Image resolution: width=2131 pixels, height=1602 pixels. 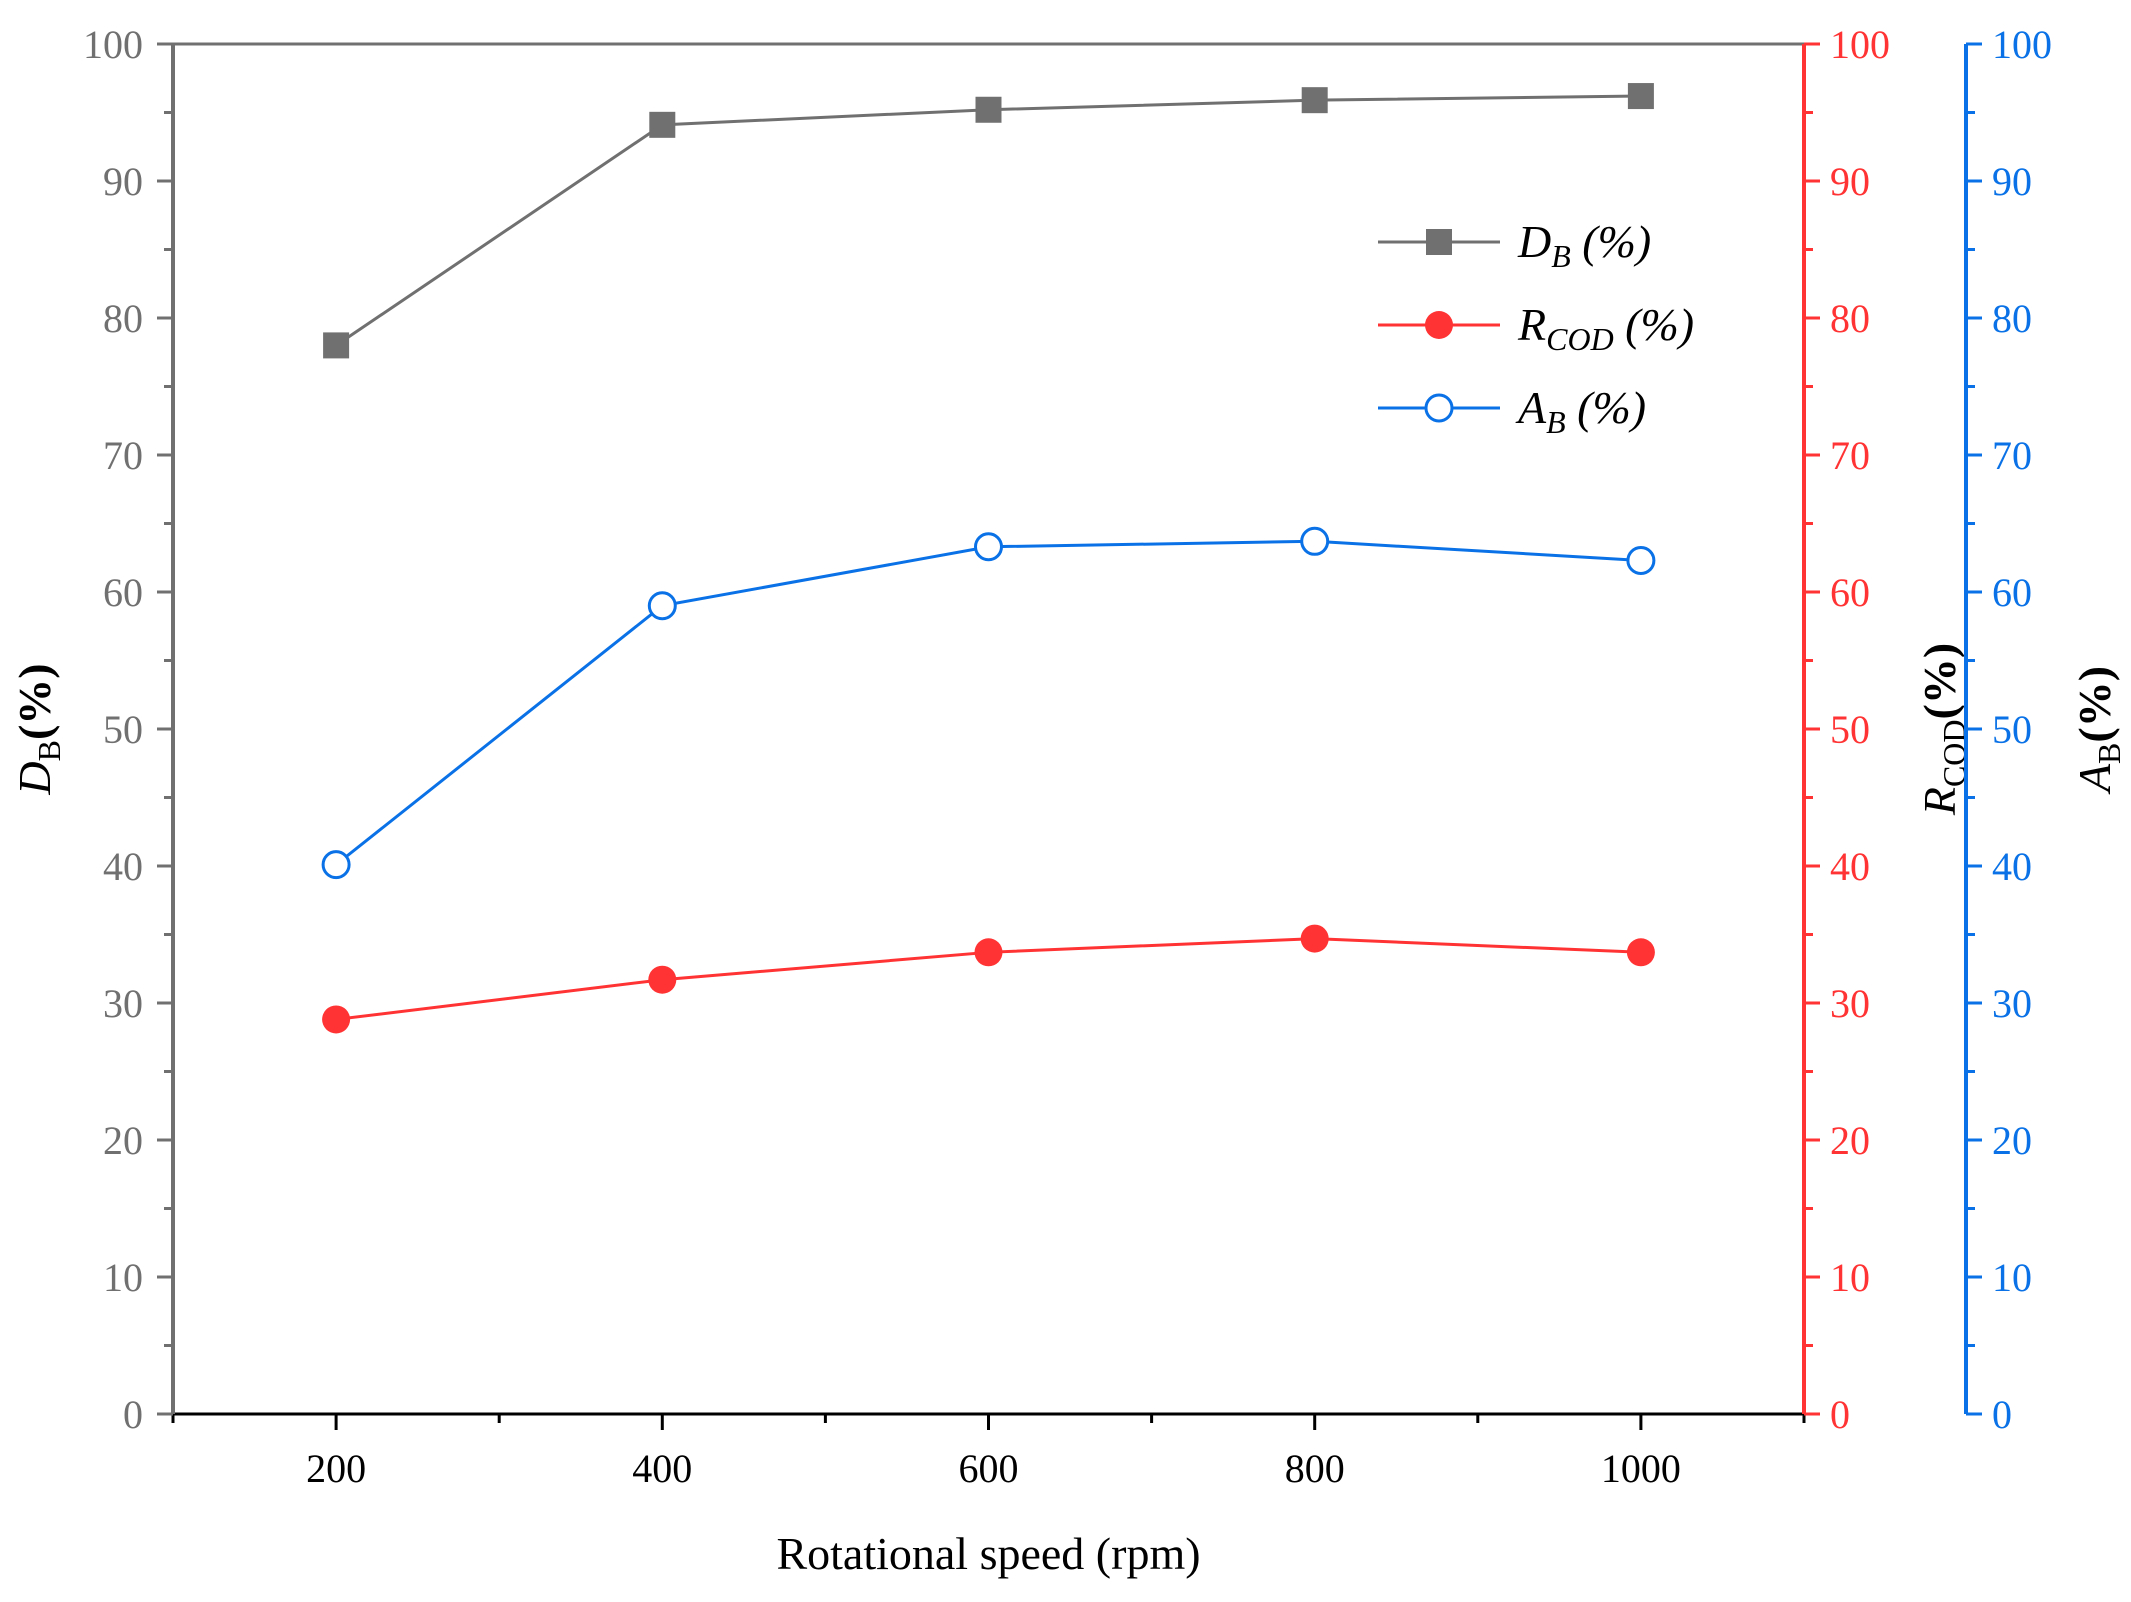 I want to click on x-tick-label: 400, so click(x=662, y=1468).